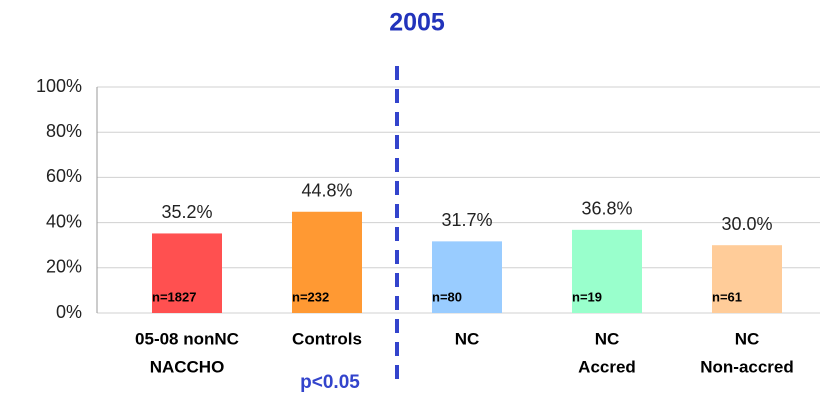 This screenshot has width=835, height=400. I want to click on x-tick-label: NACCHO, so click(187, 366).